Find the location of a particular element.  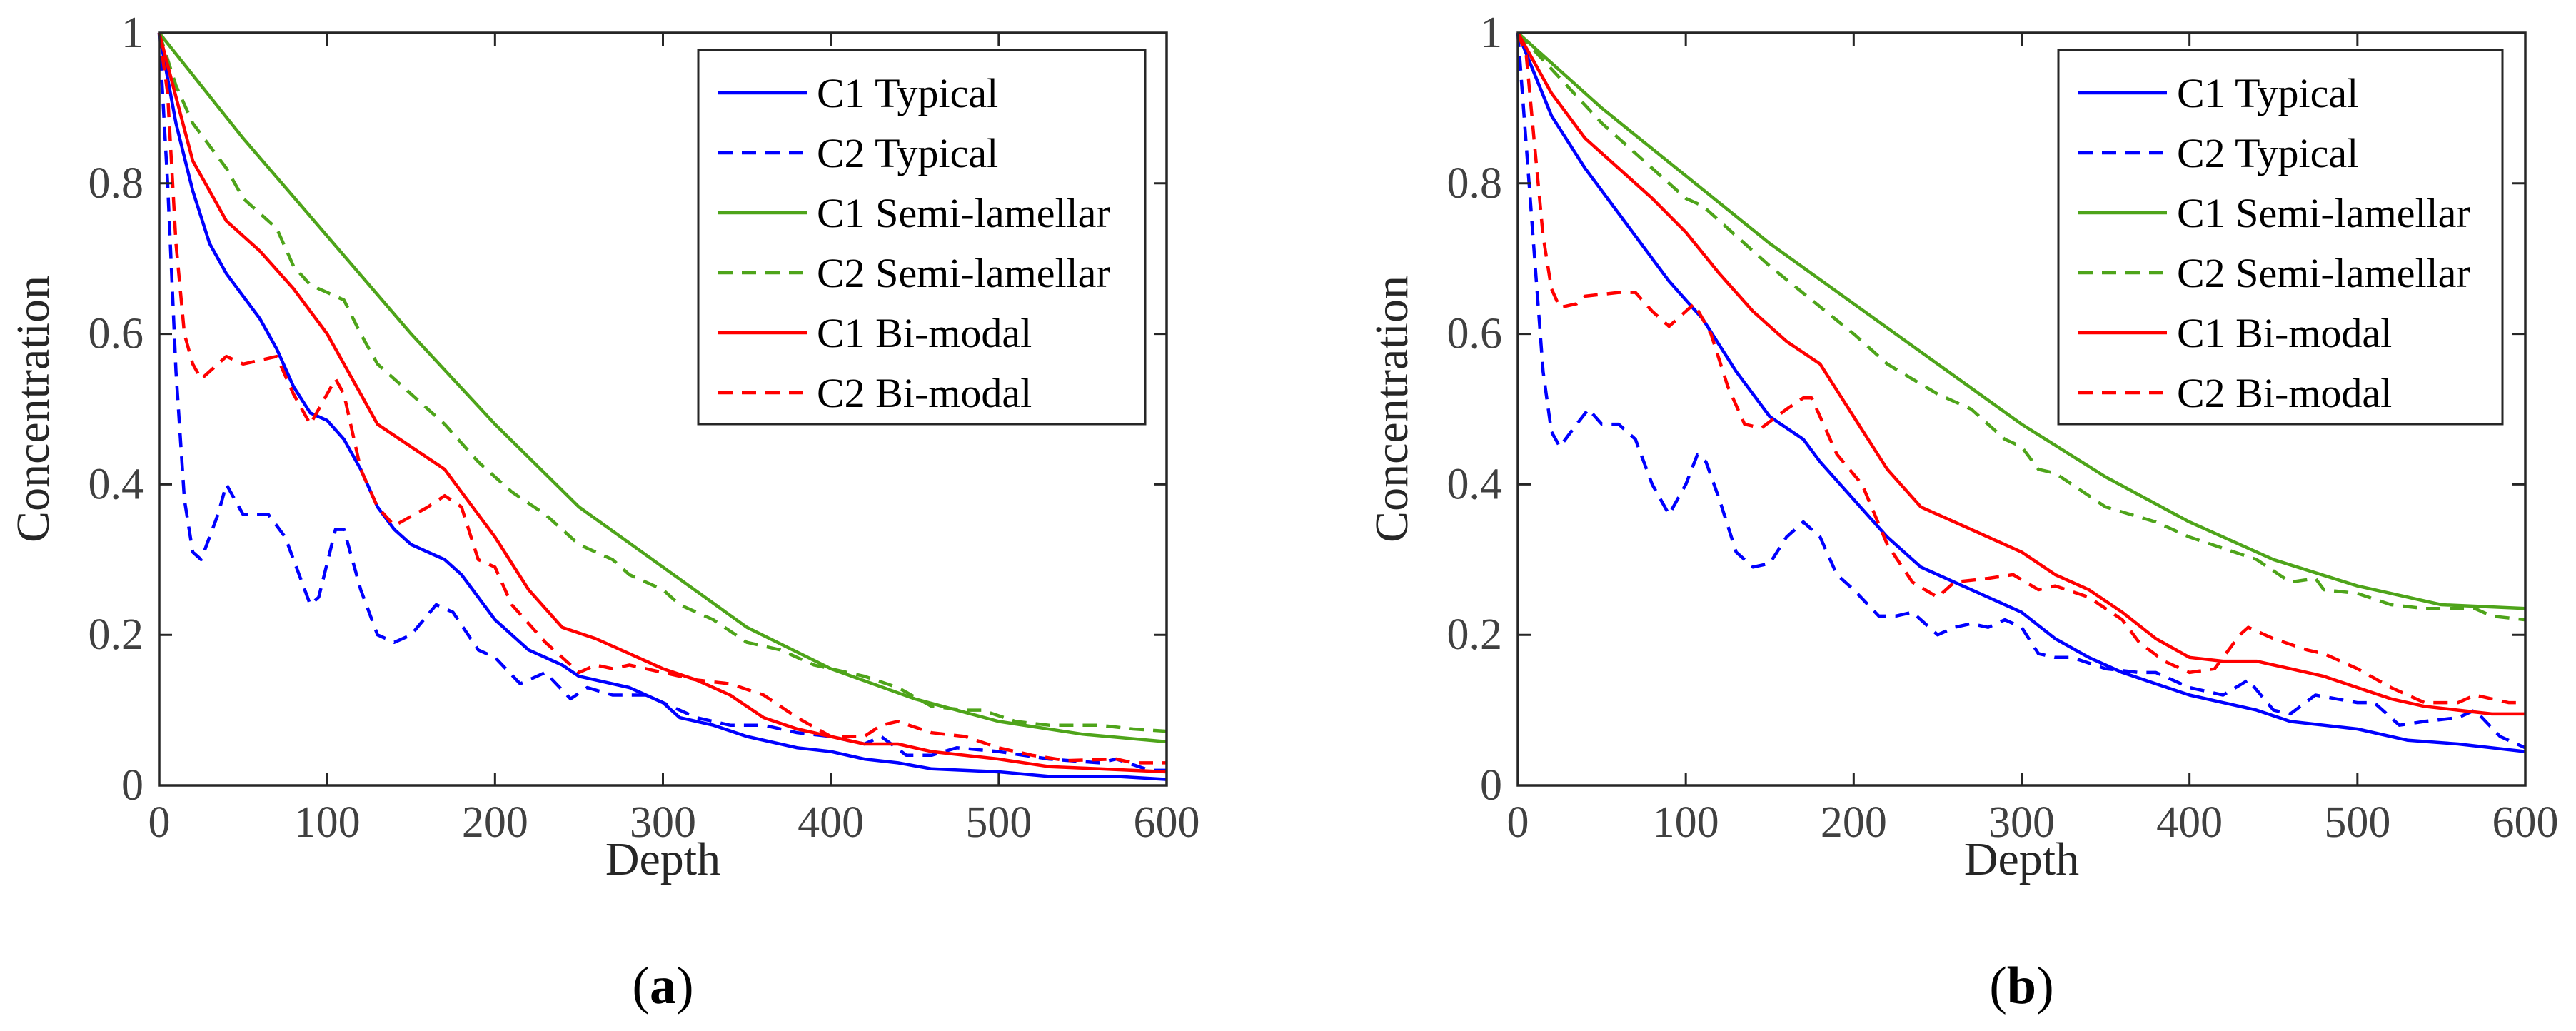

panel-caption: (b) is located at coordinates (2021, 986).